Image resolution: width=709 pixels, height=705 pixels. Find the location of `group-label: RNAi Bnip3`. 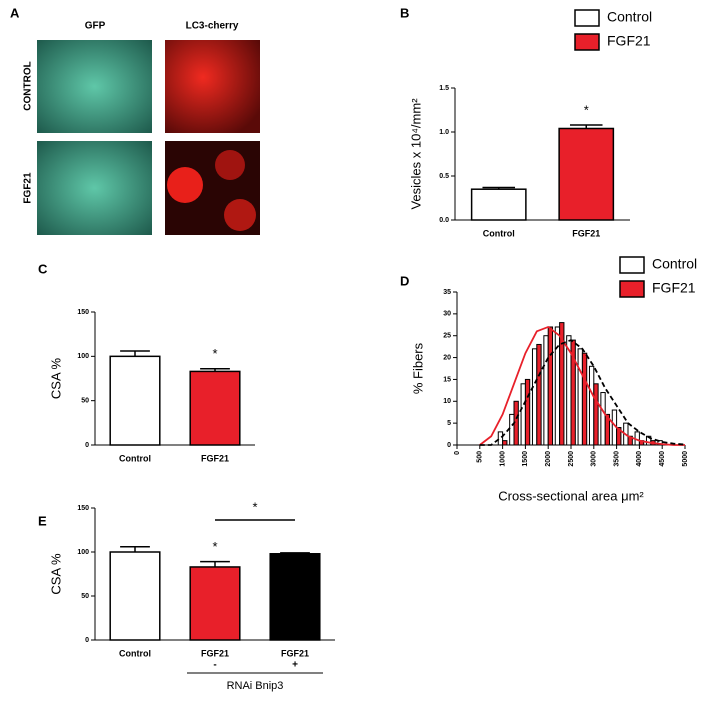

group-label: RNAi Bnip3 is located at coordinates (255, 686).